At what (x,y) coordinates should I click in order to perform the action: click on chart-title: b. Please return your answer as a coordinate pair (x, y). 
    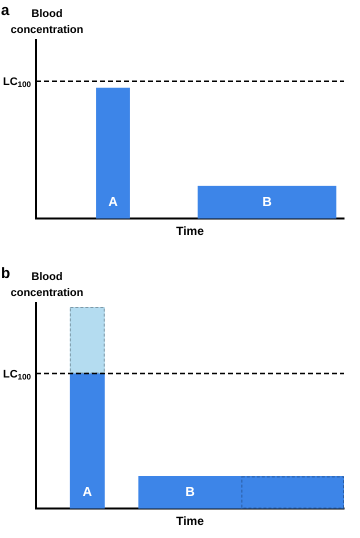
    Looking at the image, I should click on (5, 273).